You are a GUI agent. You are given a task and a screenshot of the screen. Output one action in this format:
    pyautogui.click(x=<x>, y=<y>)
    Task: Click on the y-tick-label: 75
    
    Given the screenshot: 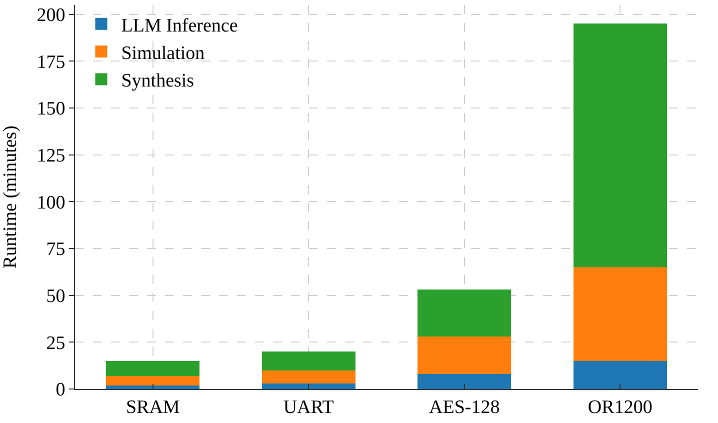 What is the action you would take?
    pyautogui.click(x=56, y=249)
    